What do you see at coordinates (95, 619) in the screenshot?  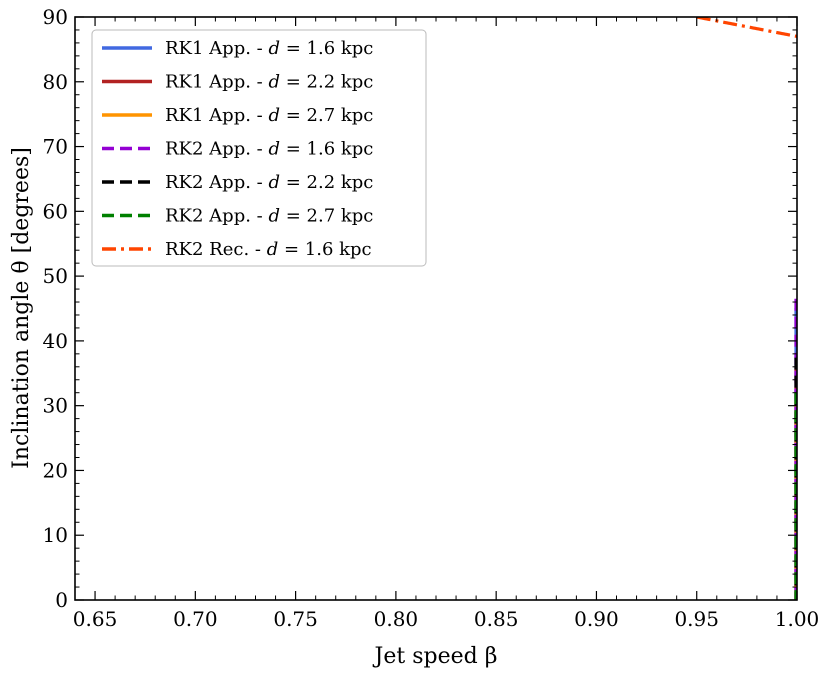 I see `x-tick-label: 0.65` at bounding box center [95, 619].